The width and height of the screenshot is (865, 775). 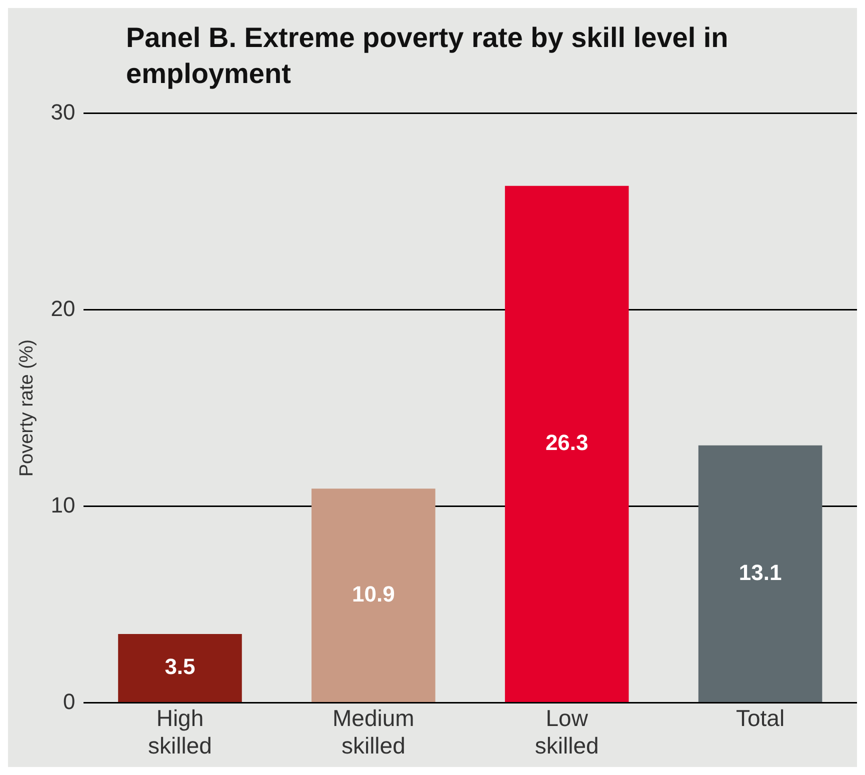 I want to click on chart-title: Panel B. Extreme poverty rate by skill level in employment, so click(x=428, y=56).